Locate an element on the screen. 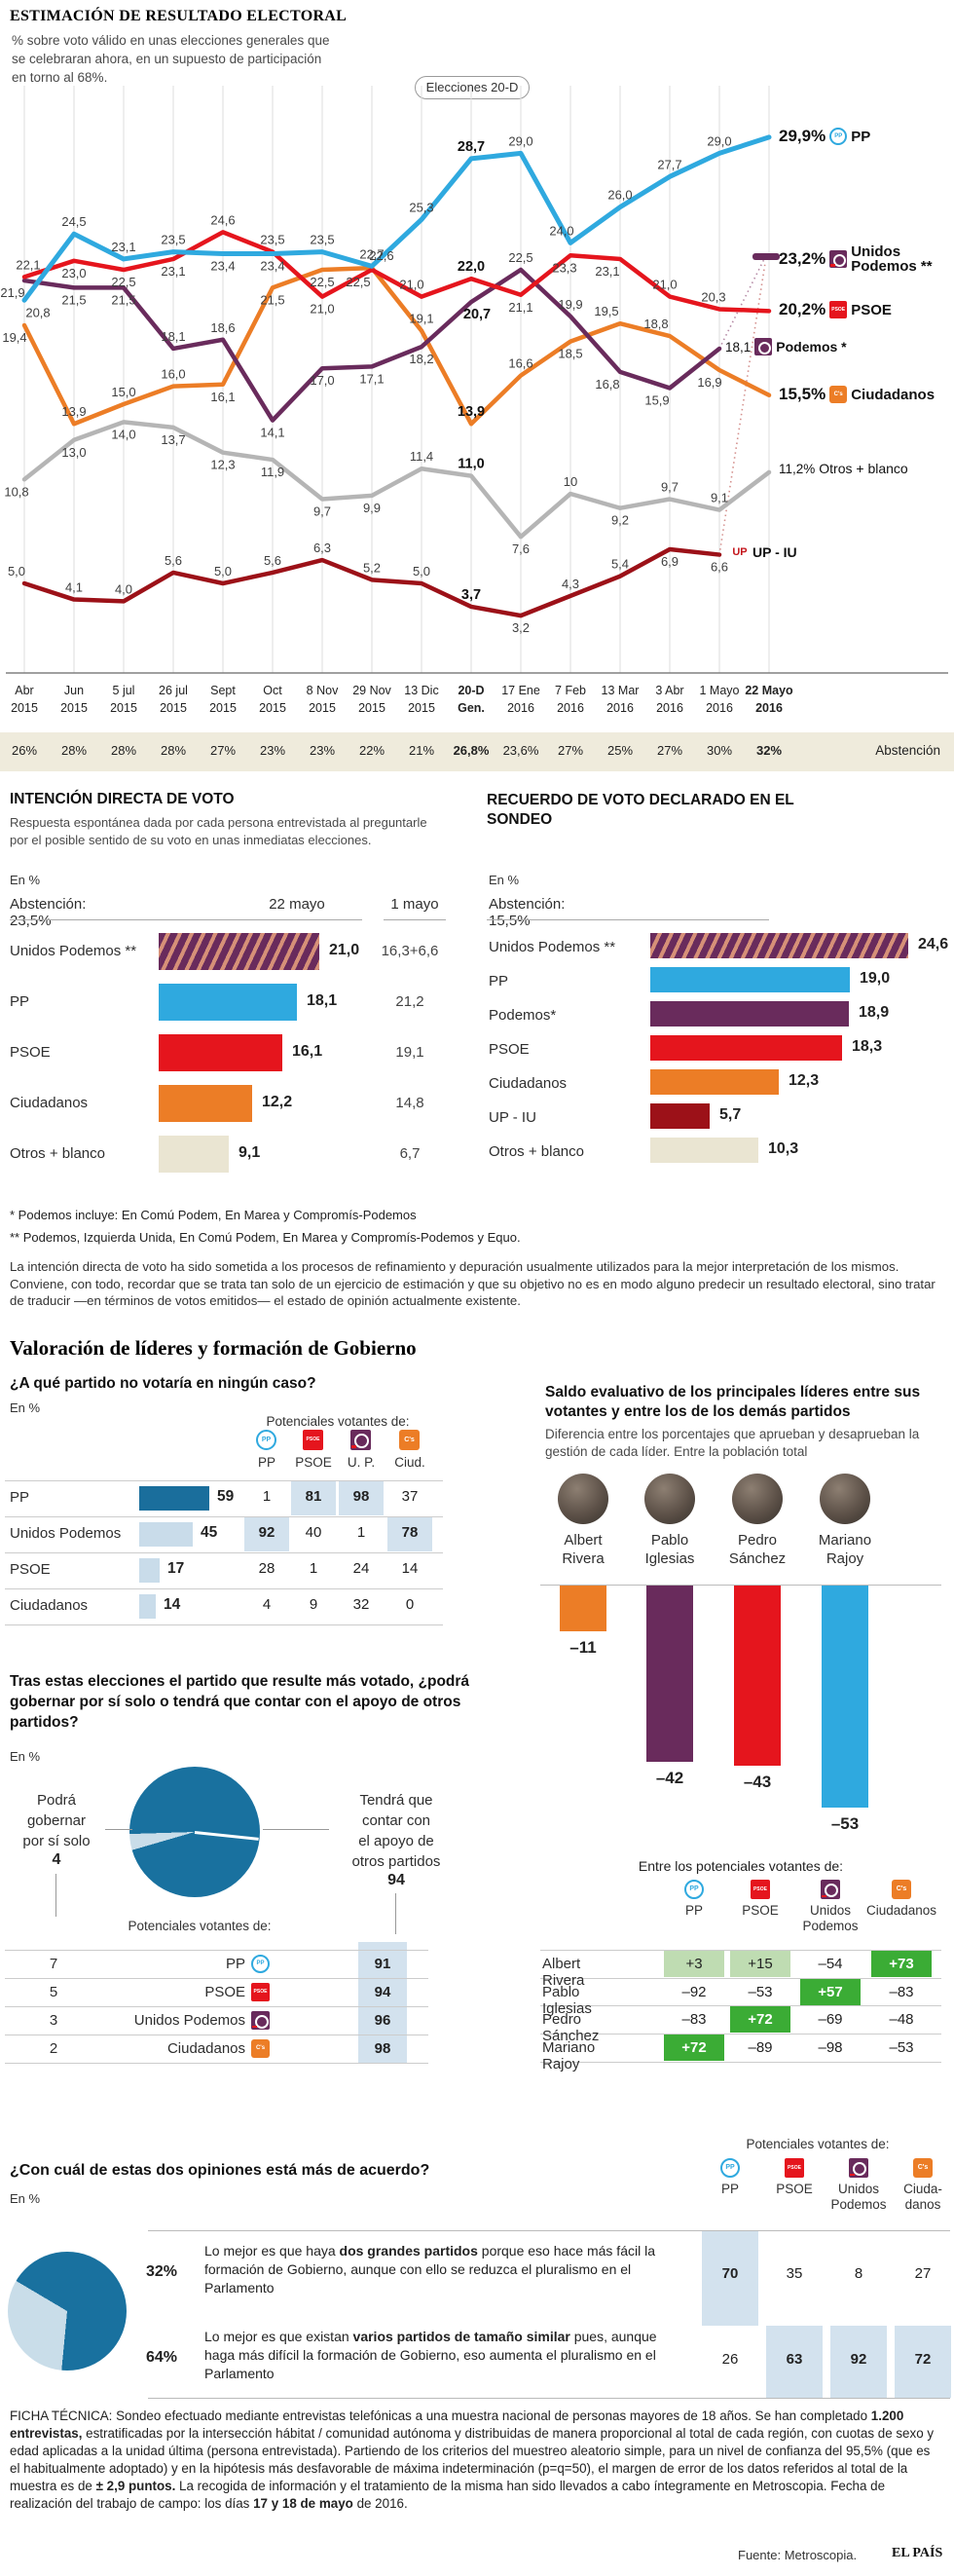  date-line1: 20-D is located at coordinates (471, 690).